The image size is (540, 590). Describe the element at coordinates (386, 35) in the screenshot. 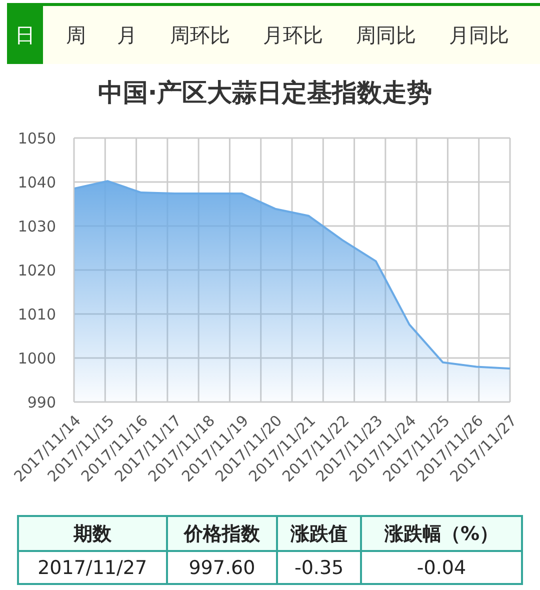

I see `text: 周同比` at that location.